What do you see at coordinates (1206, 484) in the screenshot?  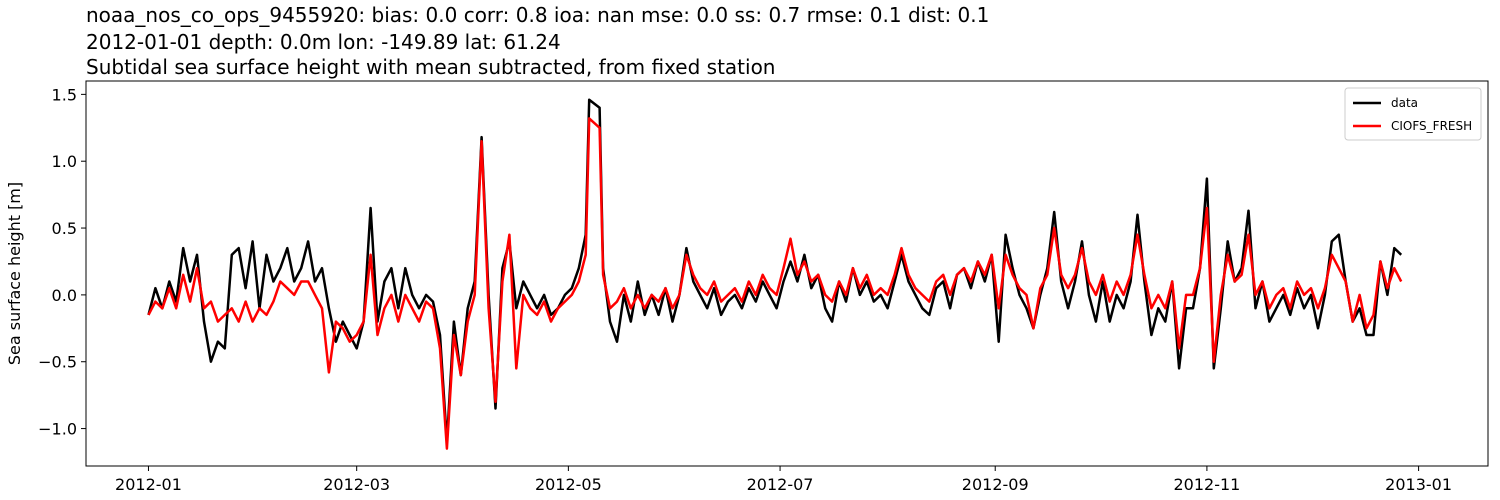 I see `x-tick-label: 2012-11` at bounding box center [1206, 484].